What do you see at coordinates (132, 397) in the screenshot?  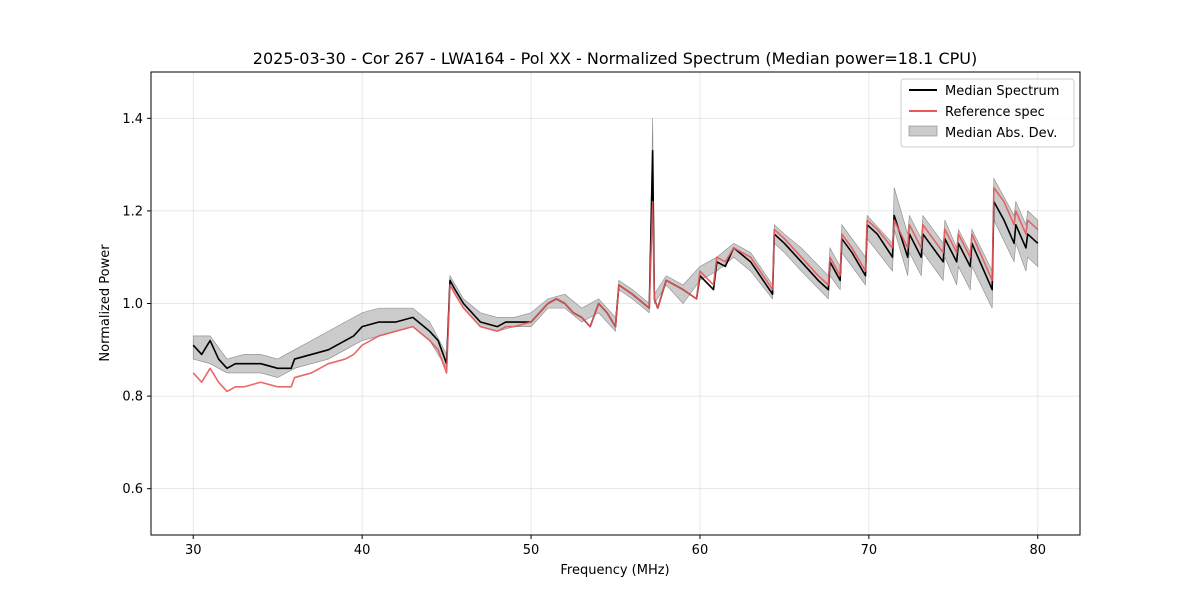 I see `y-tick-label: 0.8` at bounding box center [132, 397].